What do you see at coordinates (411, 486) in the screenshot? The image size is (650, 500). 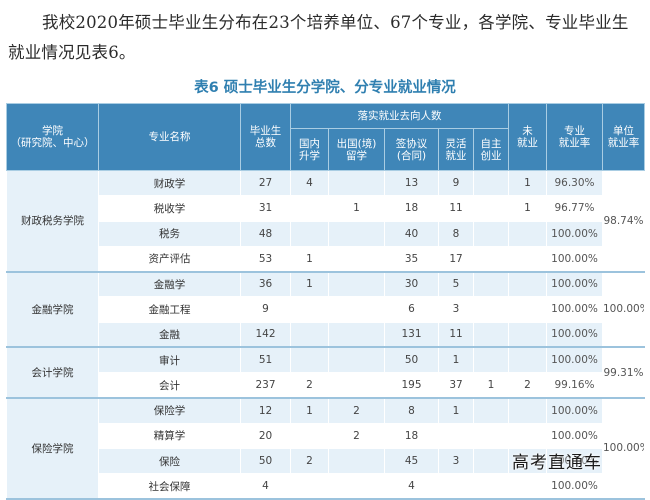 I see `cell-signed: 4` at bounding box center [411, 486].